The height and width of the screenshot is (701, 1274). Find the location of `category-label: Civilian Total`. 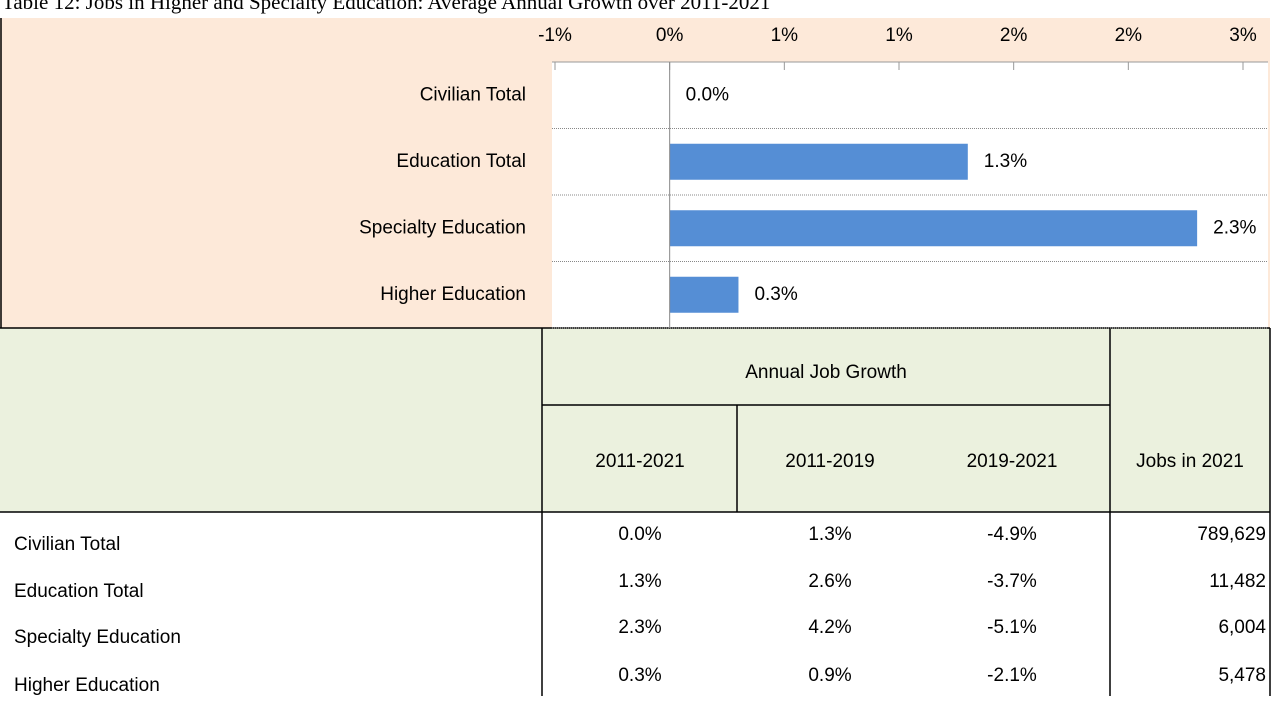

category-label: Civilian Total is located at coordinates (473, 94).